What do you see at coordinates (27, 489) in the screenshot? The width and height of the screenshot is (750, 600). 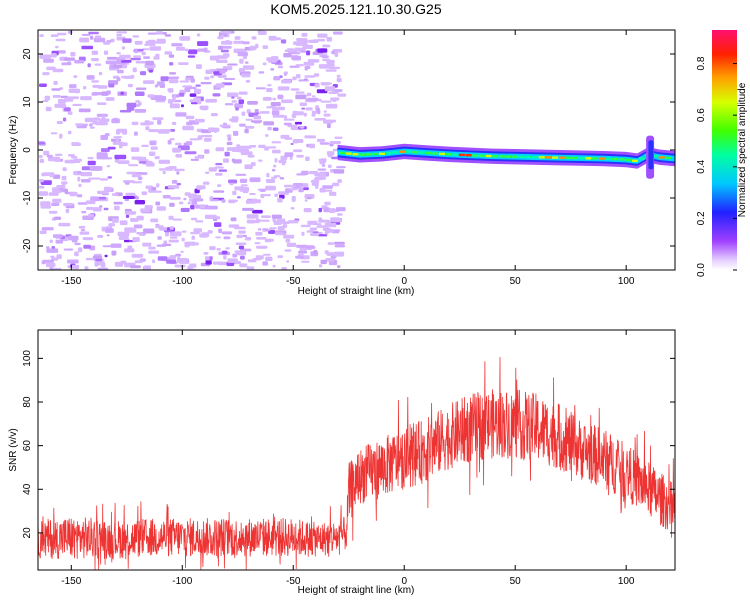 I see `snr-y-tick-label: 40` at bounding box center [27, 489].